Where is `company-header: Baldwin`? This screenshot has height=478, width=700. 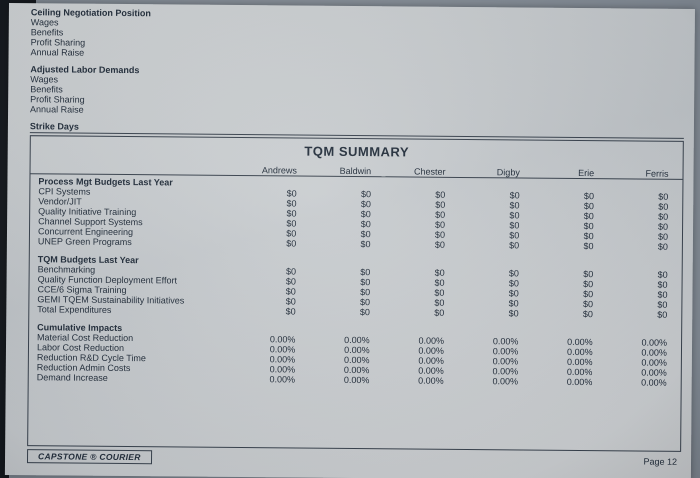
company-header: Baldwin is located at coordinates (348, 169).